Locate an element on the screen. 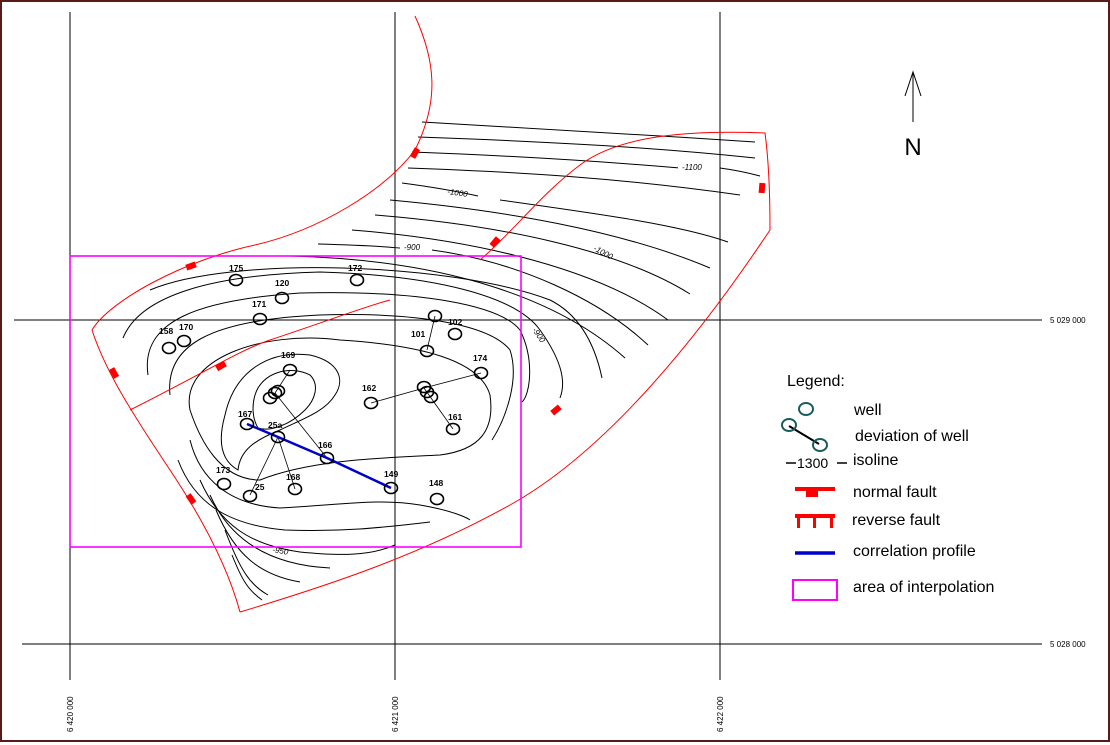  well-label: 162 is located at coordinates (369, 388).